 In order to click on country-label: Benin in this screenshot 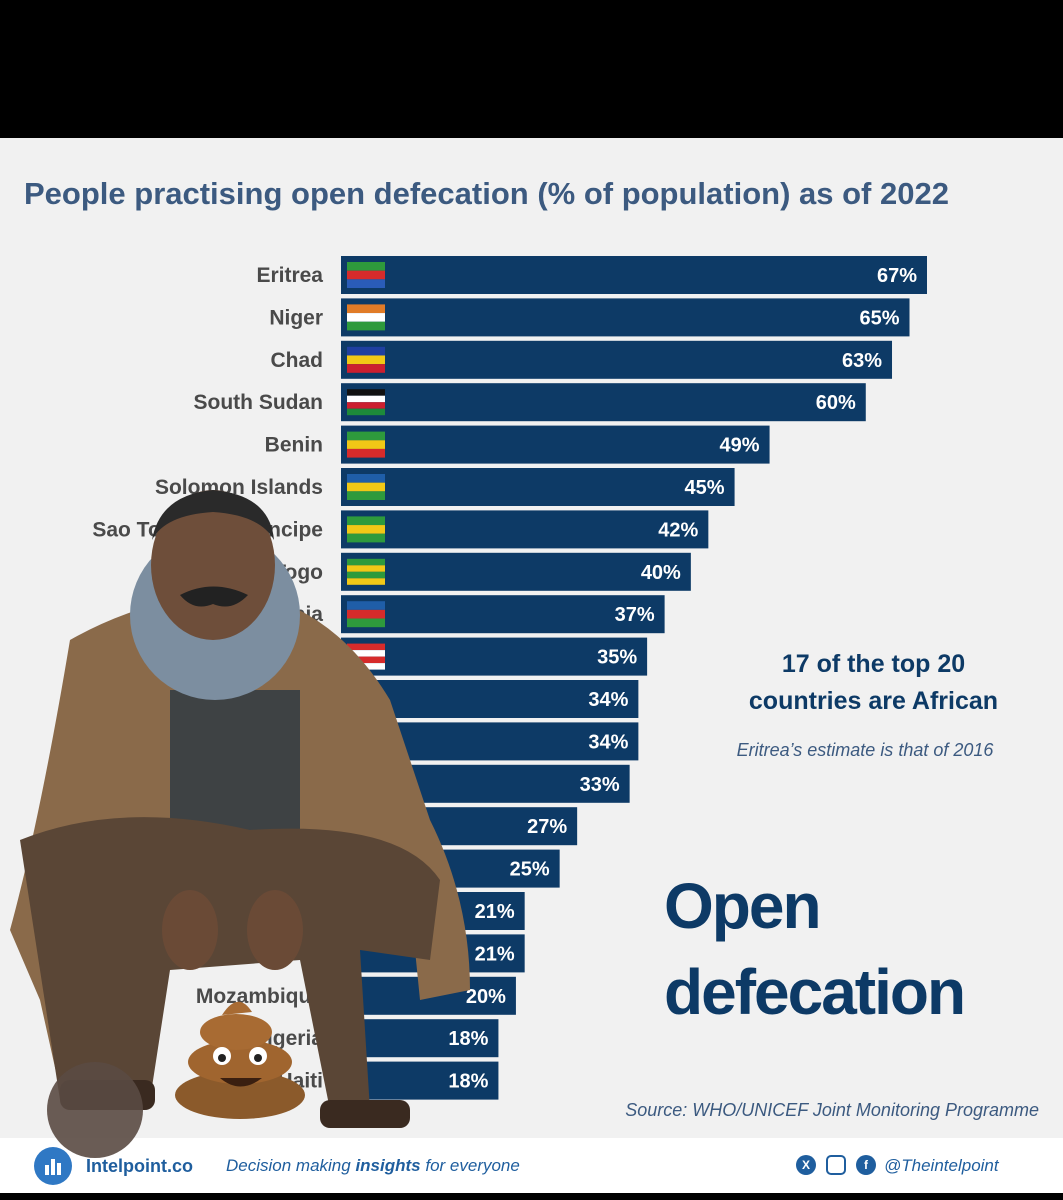, I will do `click(294, 445)`.